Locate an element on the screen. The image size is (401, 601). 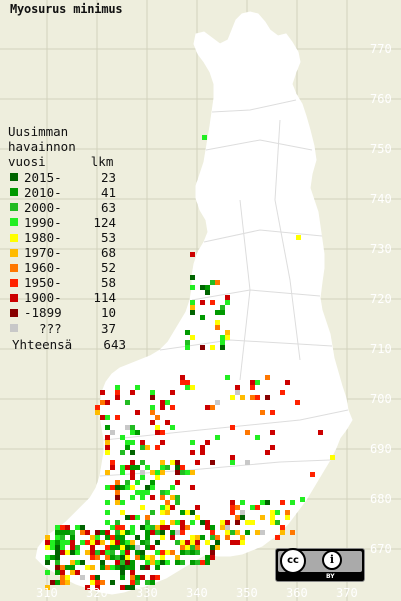
legend-row-count: 53 is located at coordinates (108, 237).